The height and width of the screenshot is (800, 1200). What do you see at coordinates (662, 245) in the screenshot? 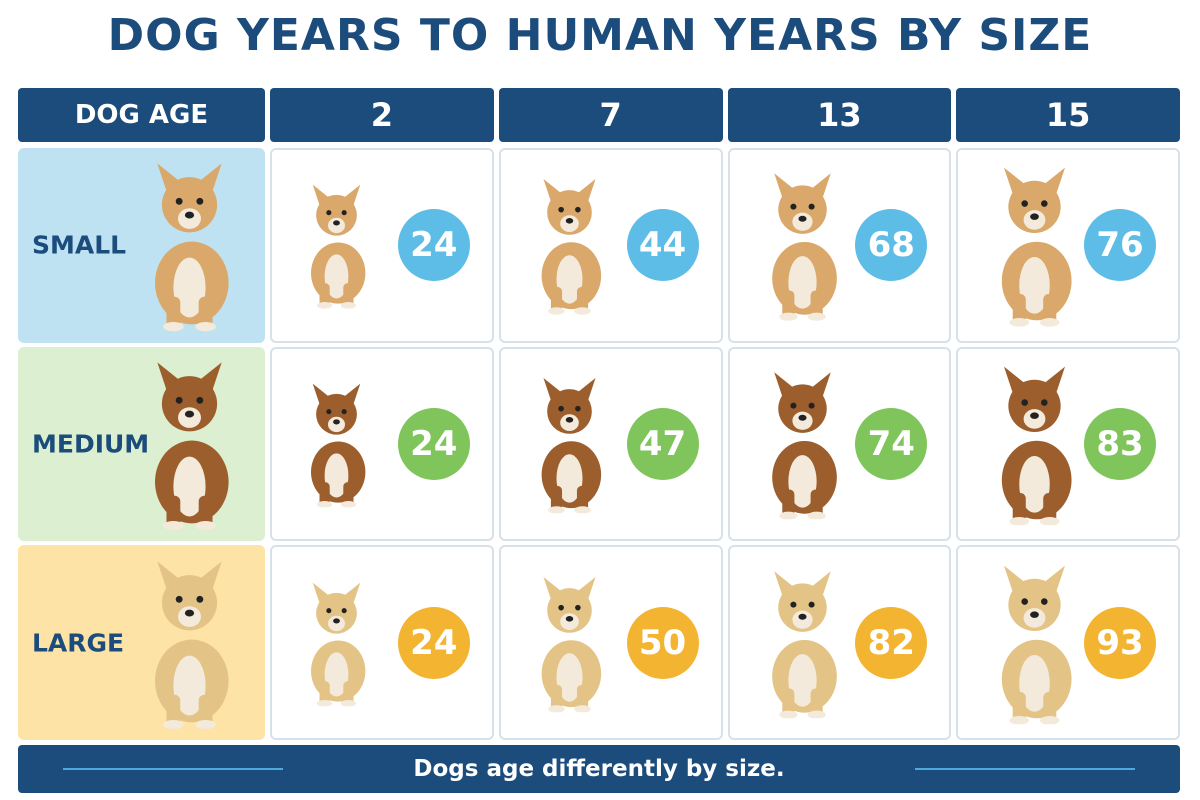
I see `human-age-badge: 44` at bounding box center [662, 245].